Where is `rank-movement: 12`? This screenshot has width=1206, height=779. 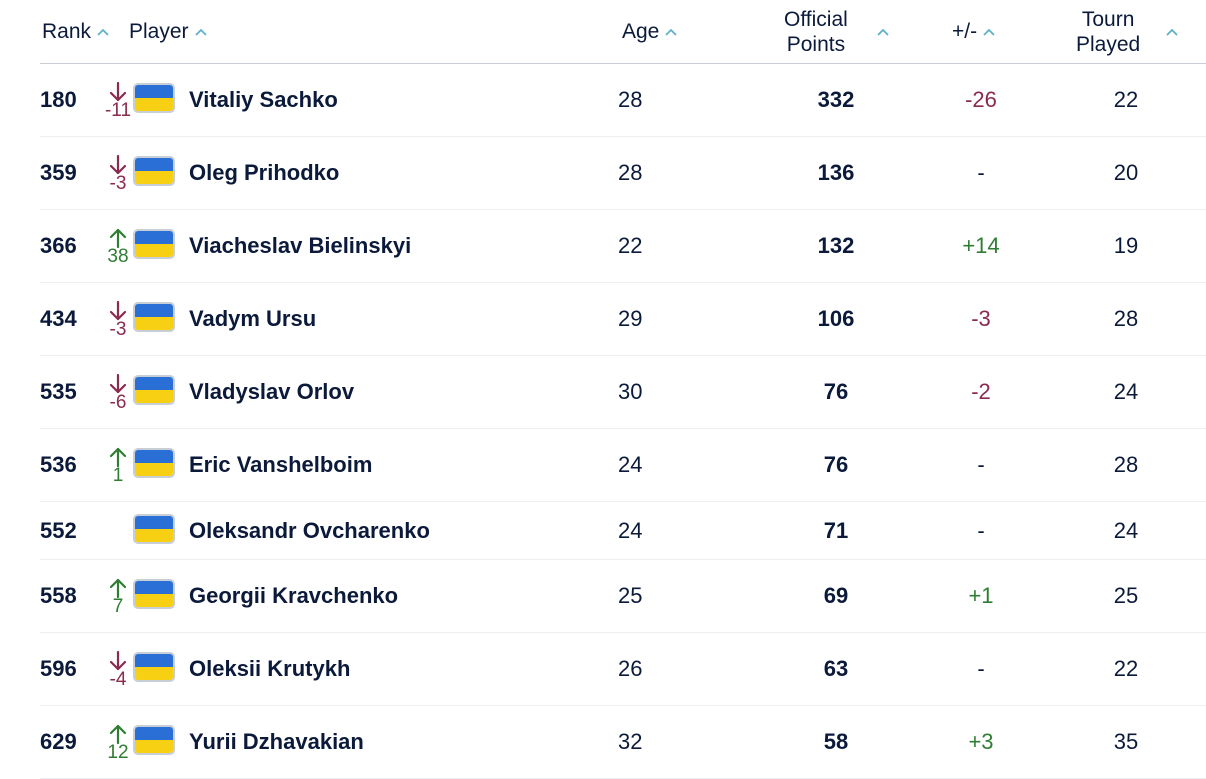 rank-movement: 12 is located at coordinates (118, 742).